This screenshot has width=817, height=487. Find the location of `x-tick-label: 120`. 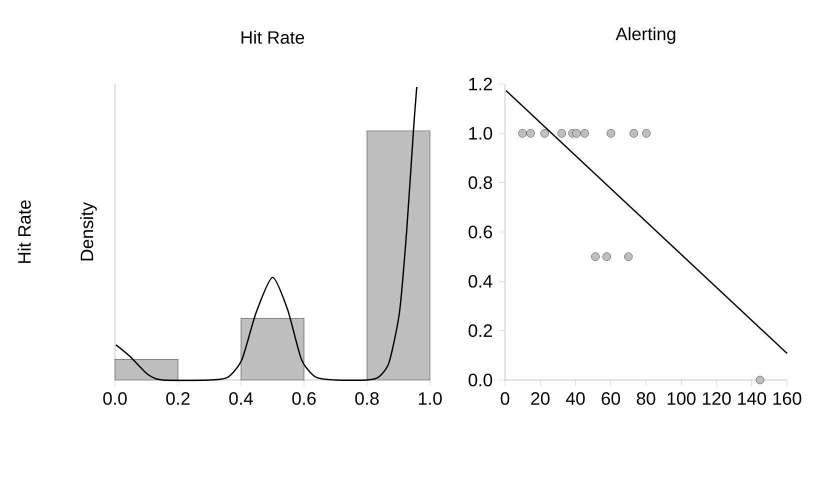

x-tick-label: 120 is located at coordinates (716, 398).